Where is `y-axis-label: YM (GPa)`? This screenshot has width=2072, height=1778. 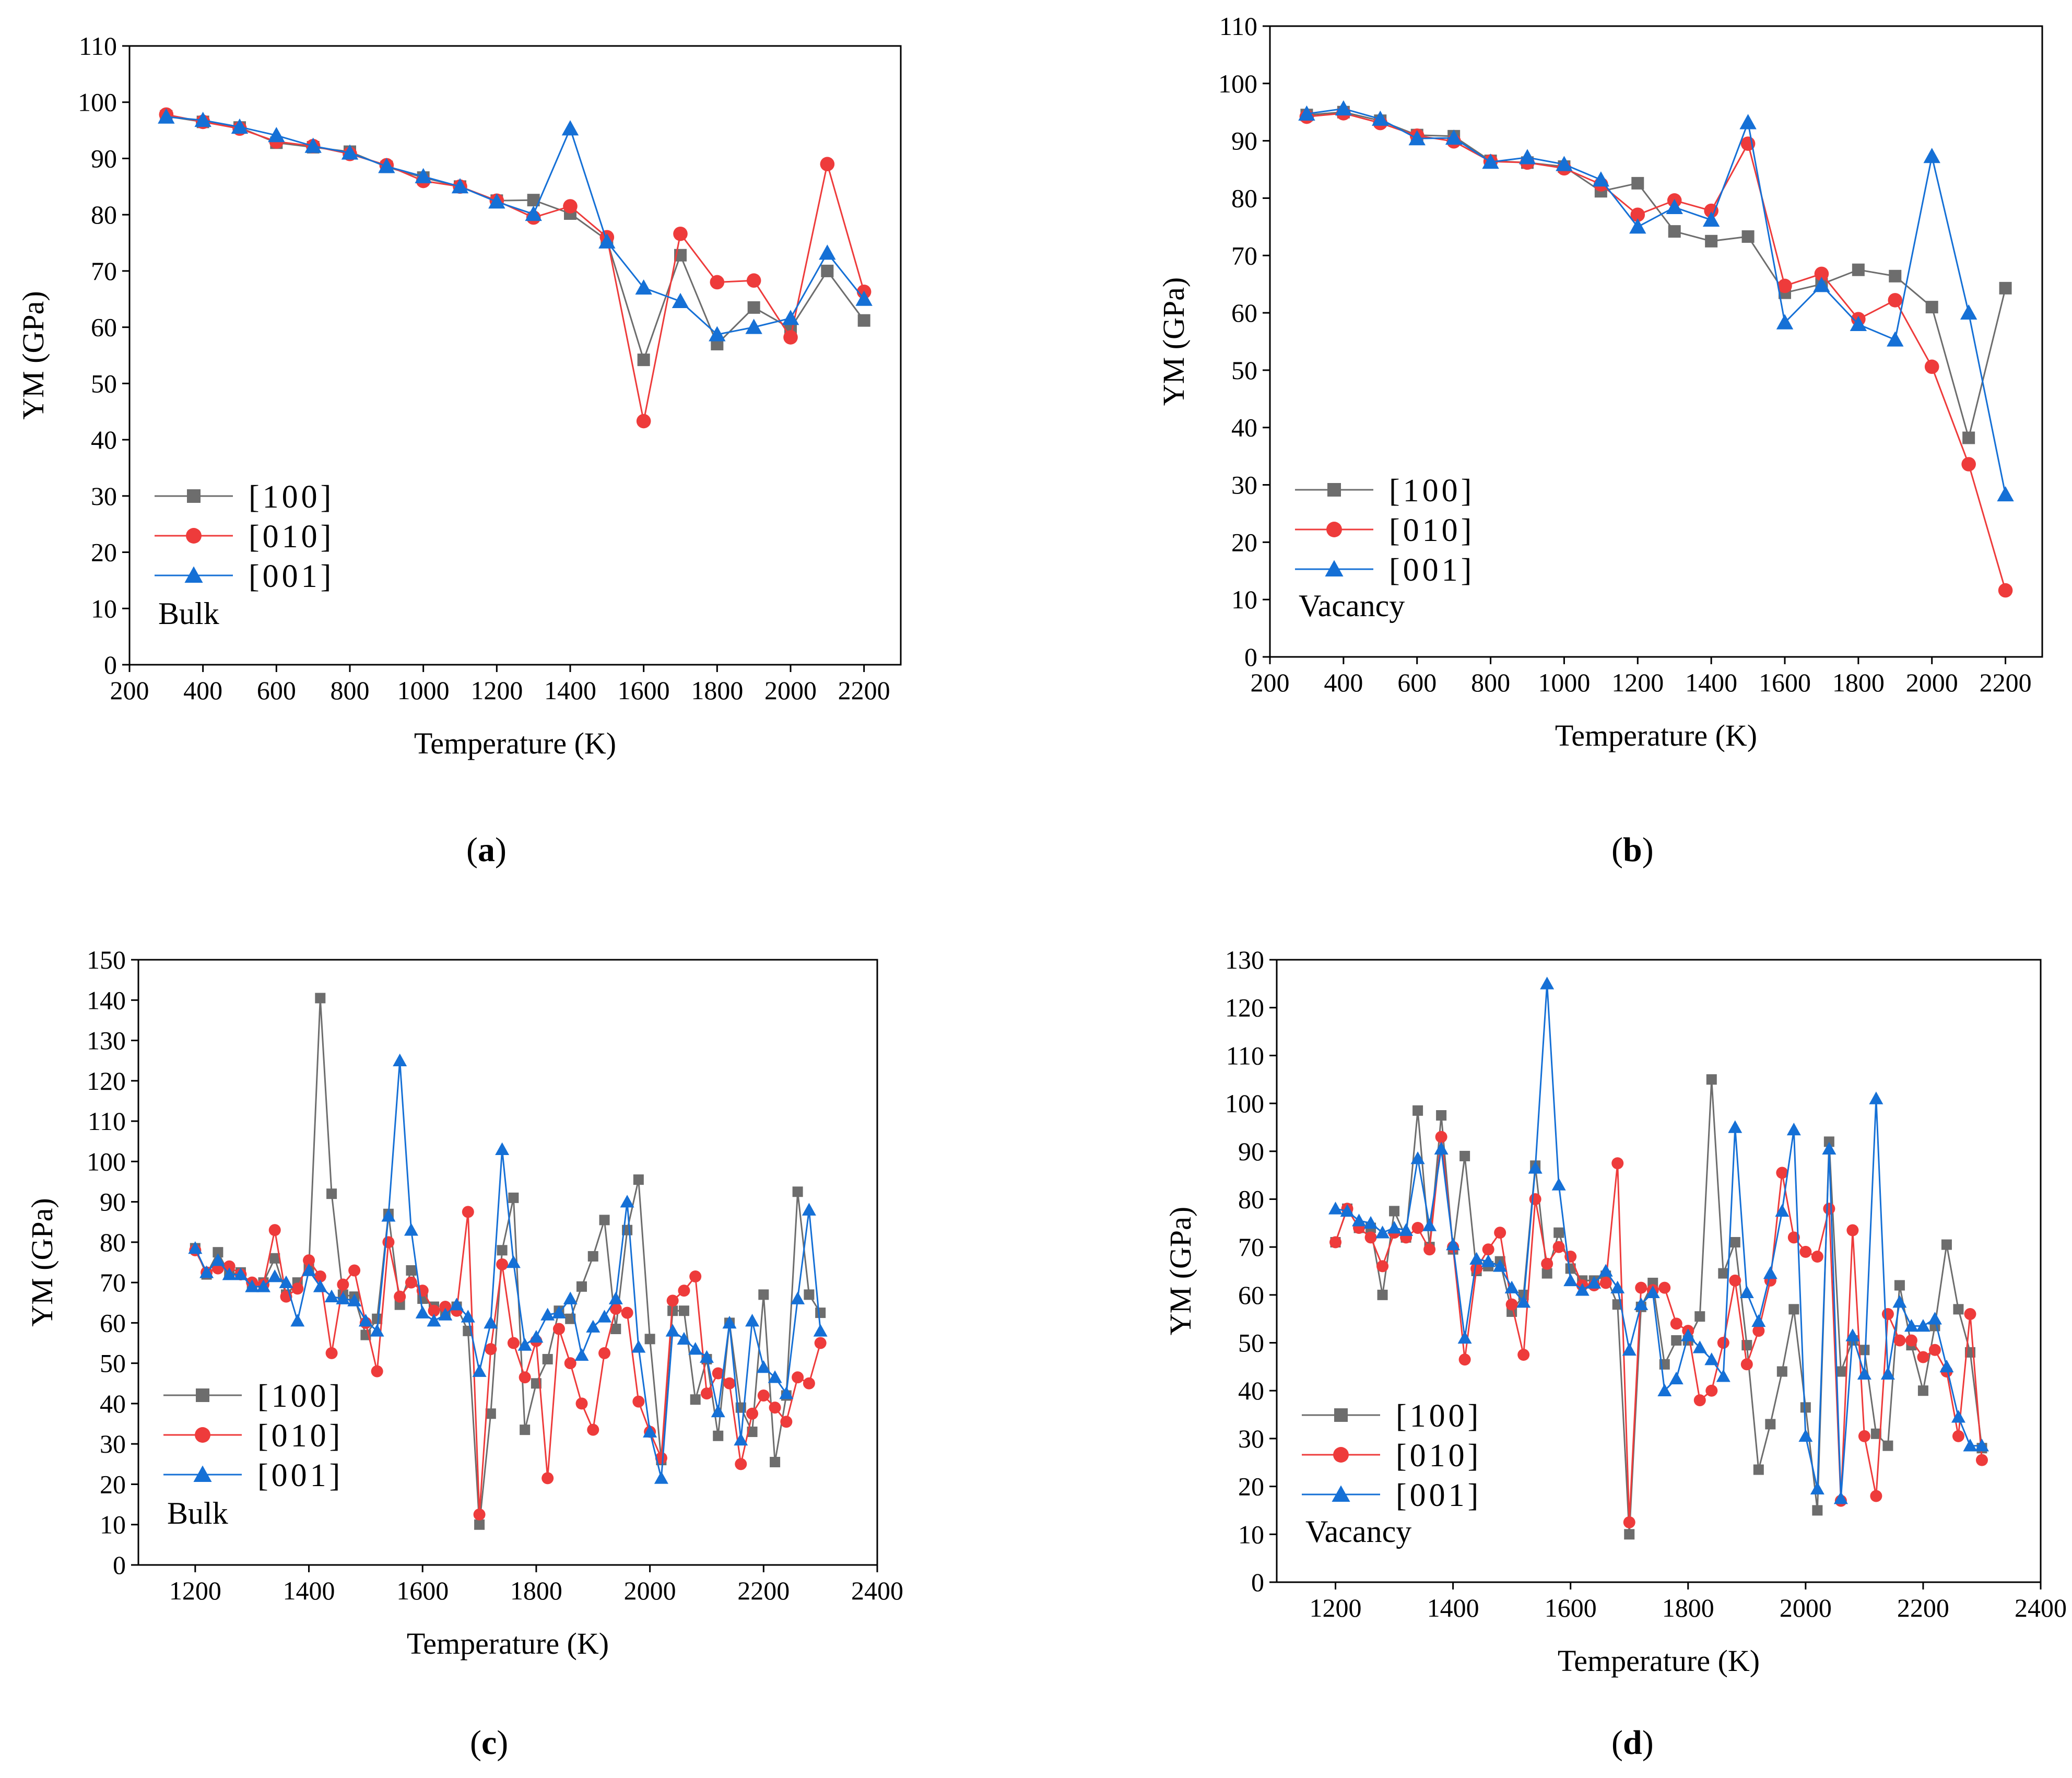
y-axis-label: YM (GPa) is located at coordinates (42, 1262).